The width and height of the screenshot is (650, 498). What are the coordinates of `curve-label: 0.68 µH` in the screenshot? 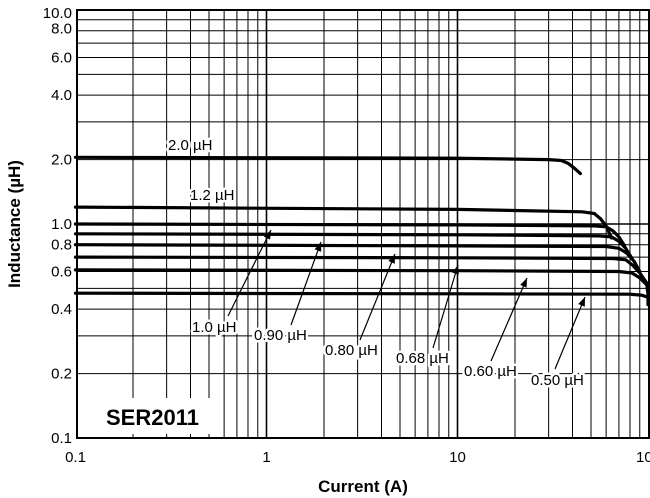 It's located at (422, 358).